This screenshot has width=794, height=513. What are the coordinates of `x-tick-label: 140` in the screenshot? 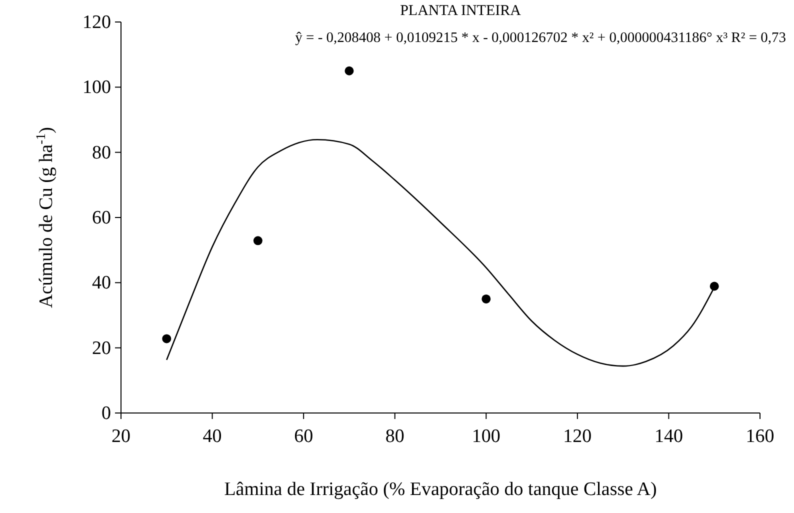 It's located at (668, 436).